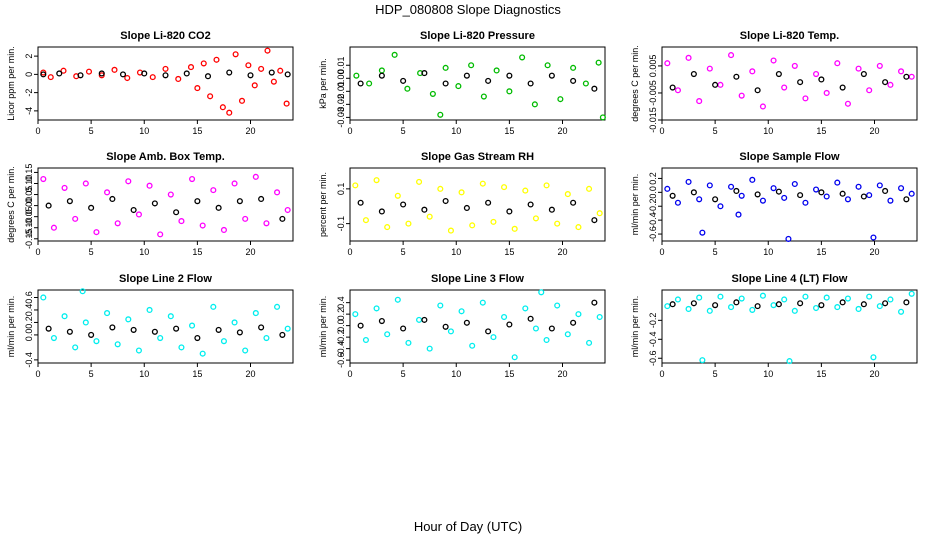 The image size is (936, 540). What do you see at coordinates (165, 279) in the screenshot?
I see `panel-title: Slope Line 2 Flow` at bounding box center [165, 279].